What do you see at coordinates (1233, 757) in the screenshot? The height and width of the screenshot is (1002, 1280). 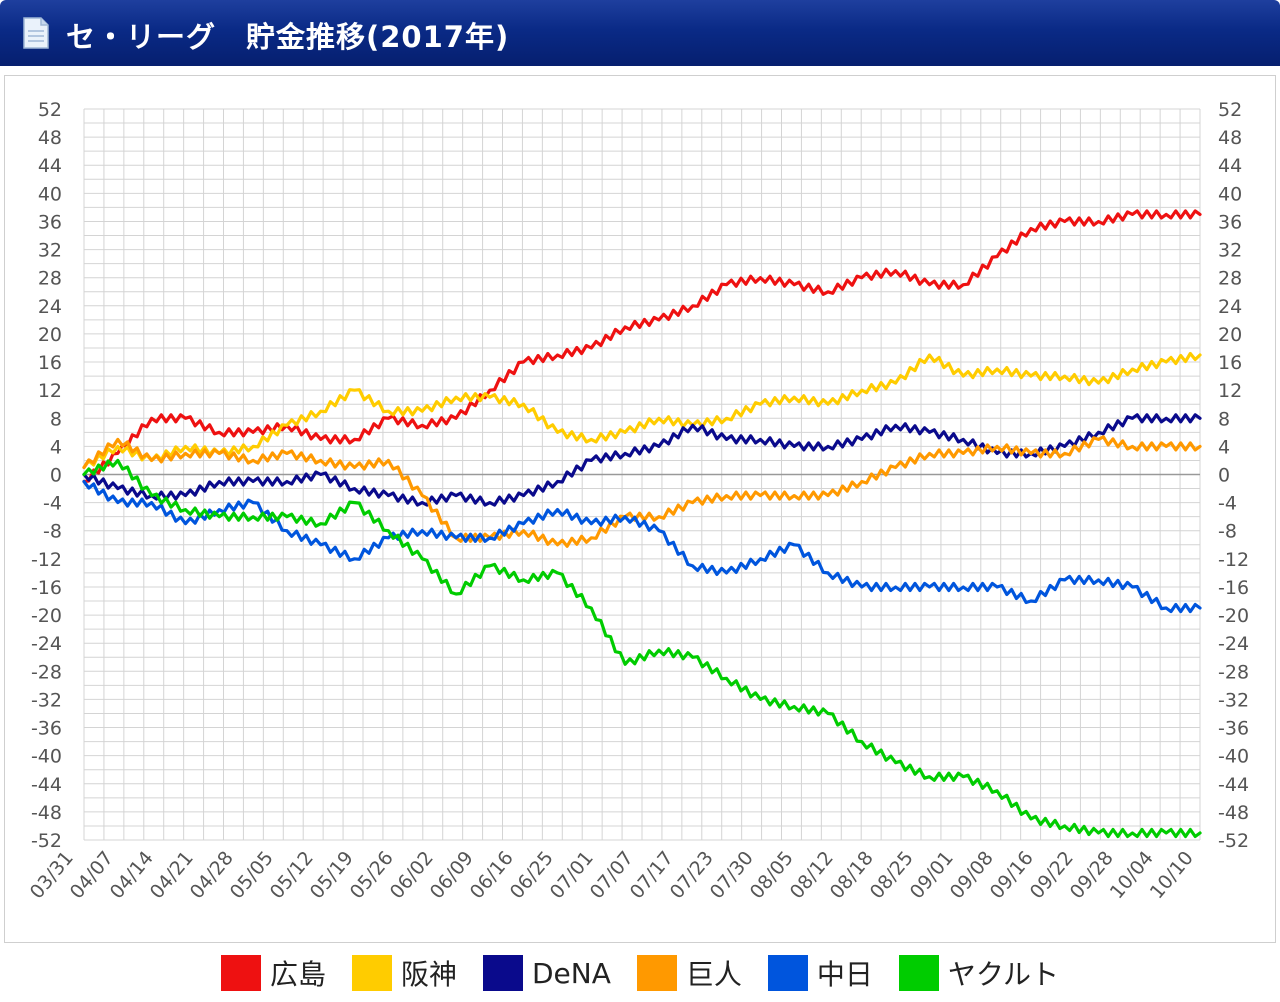 I see `y-tick-label-right: -40` at bounding box center [1233, 757].